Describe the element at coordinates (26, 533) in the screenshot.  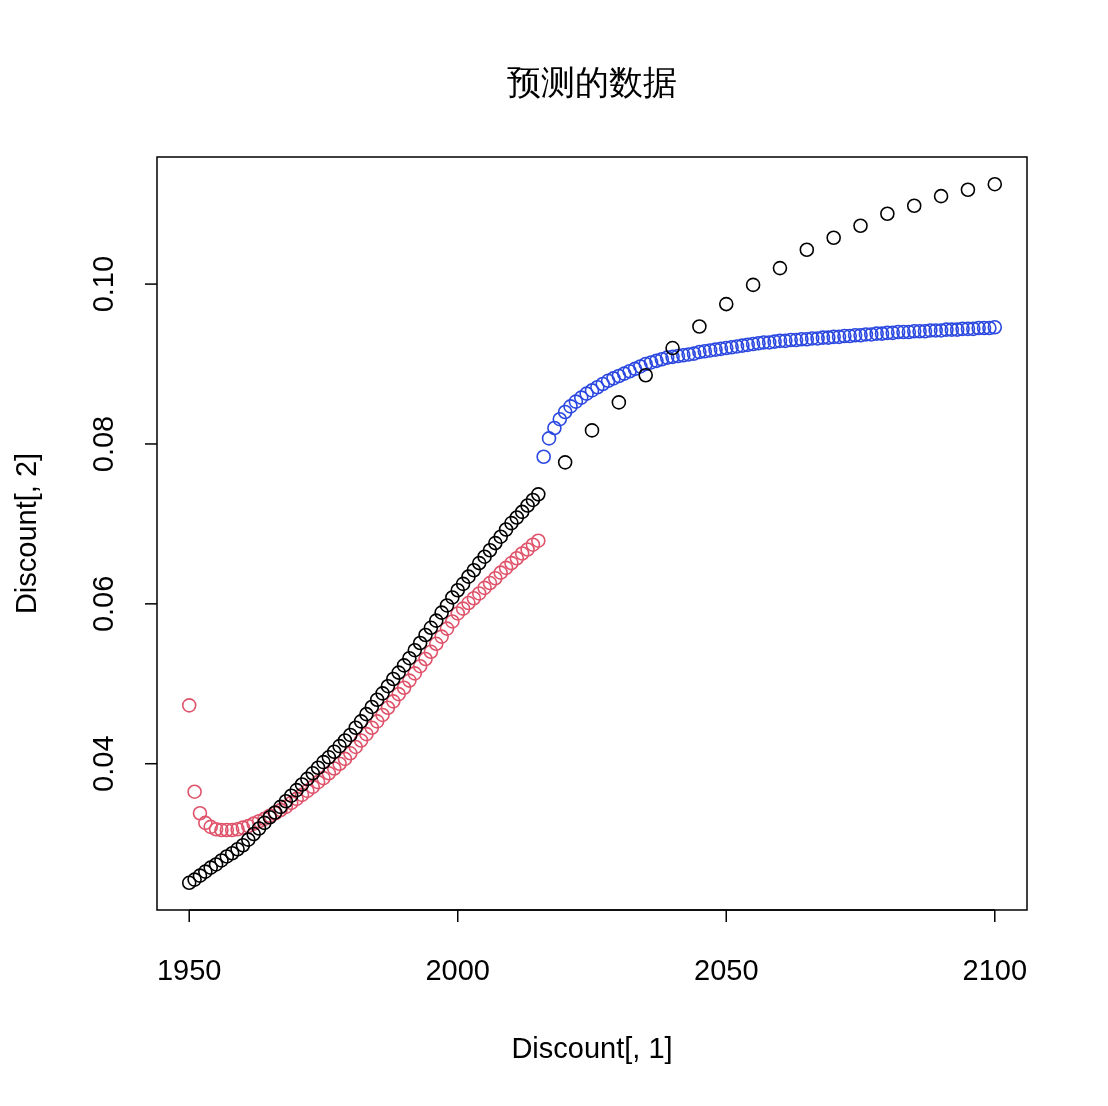
I see `y-axis-title: Discount[, 2]` at that location.